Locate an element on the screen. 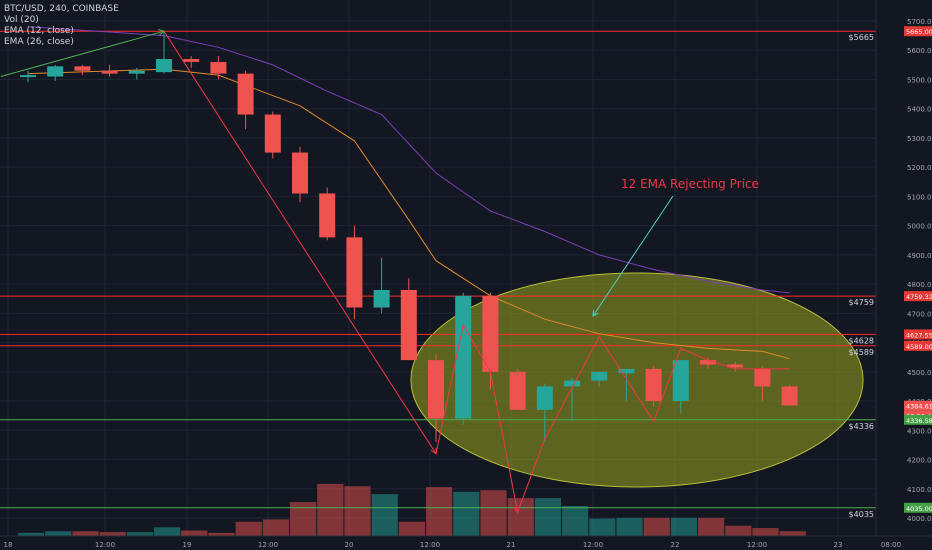  x-tick-label: 20 is located at coordinates (349, 545).